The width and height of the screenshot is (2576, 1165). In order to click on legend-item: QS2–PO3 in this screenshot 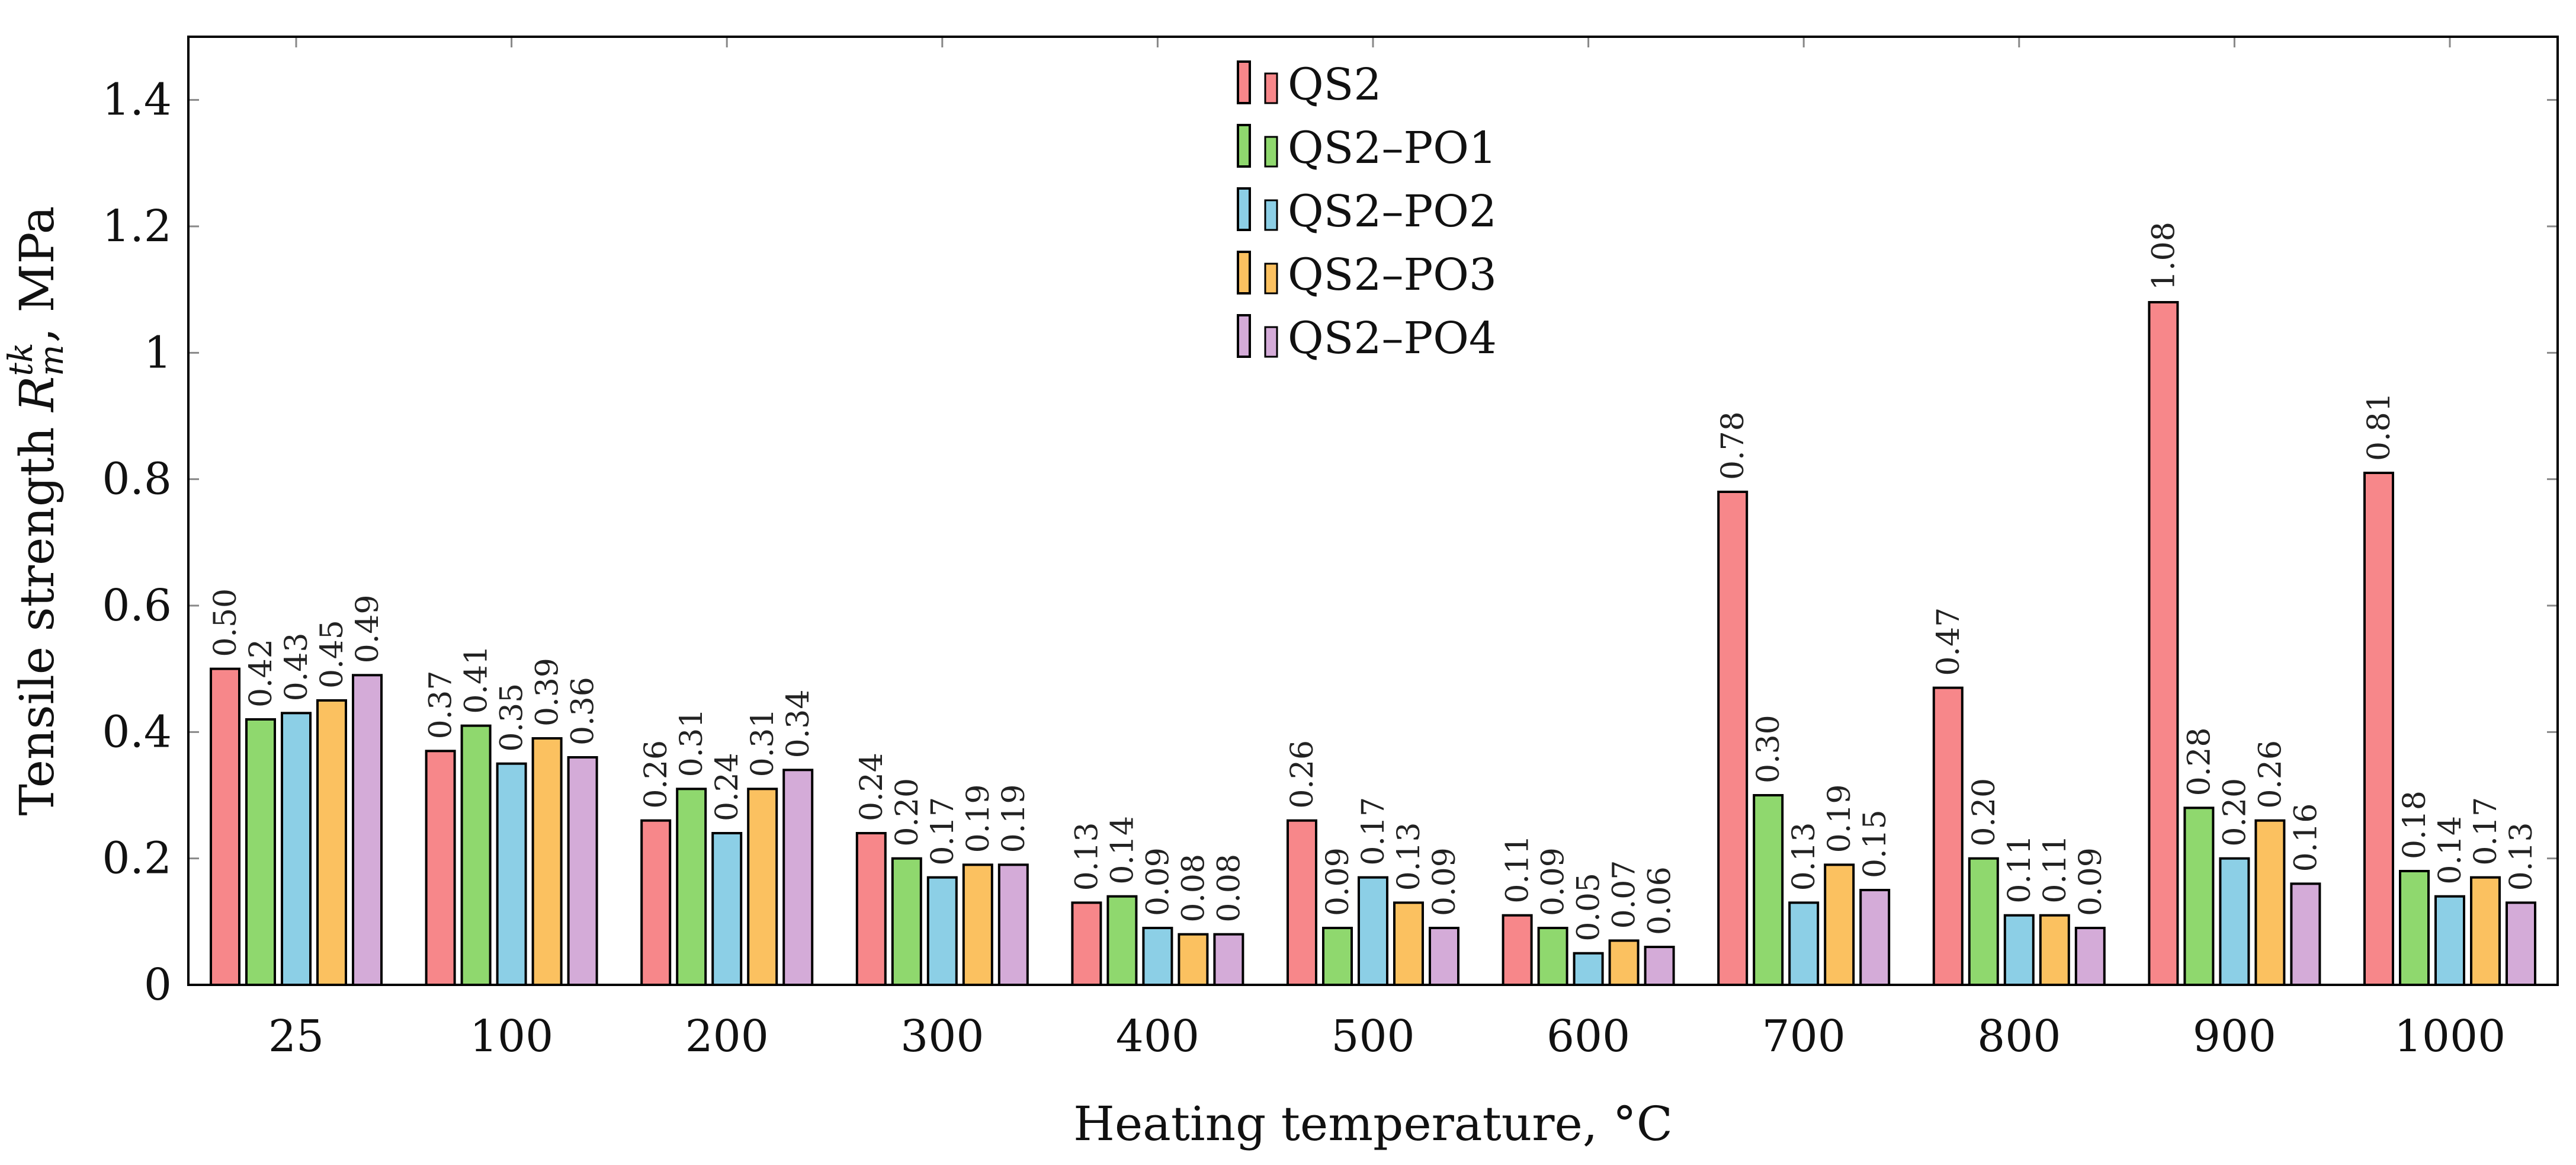, I will do `click(1367, 274)`.